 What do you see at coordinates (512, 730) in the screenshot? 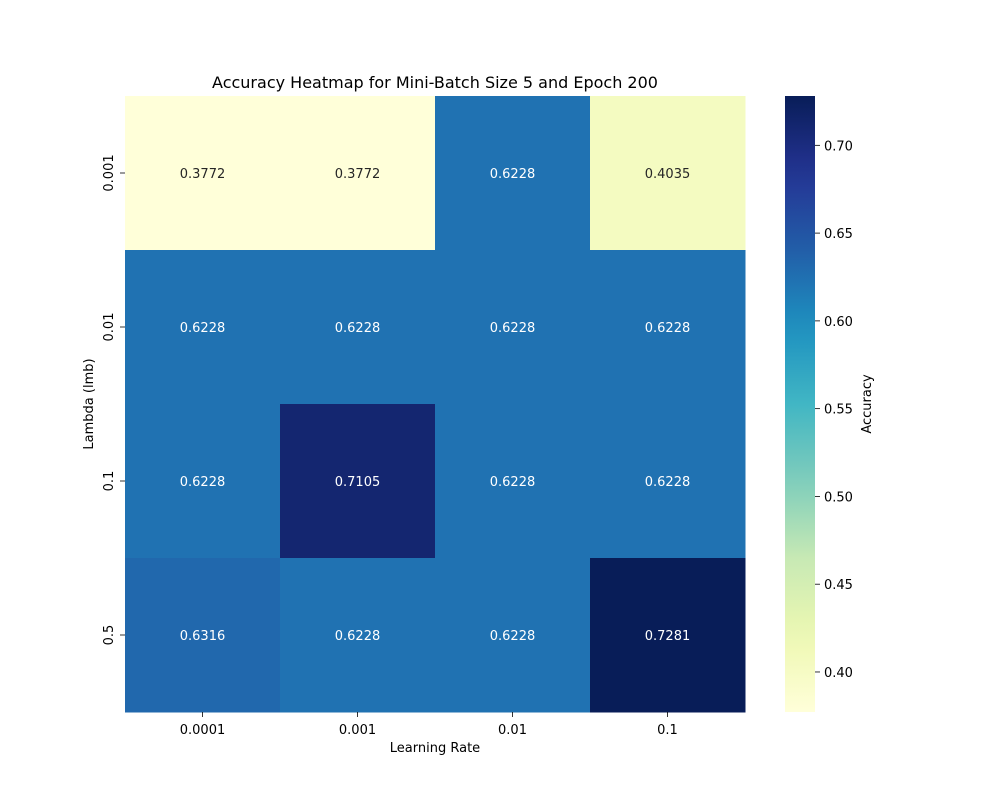
I see `x-tick-label-2: 0.01` at bounding box center [512, 730].